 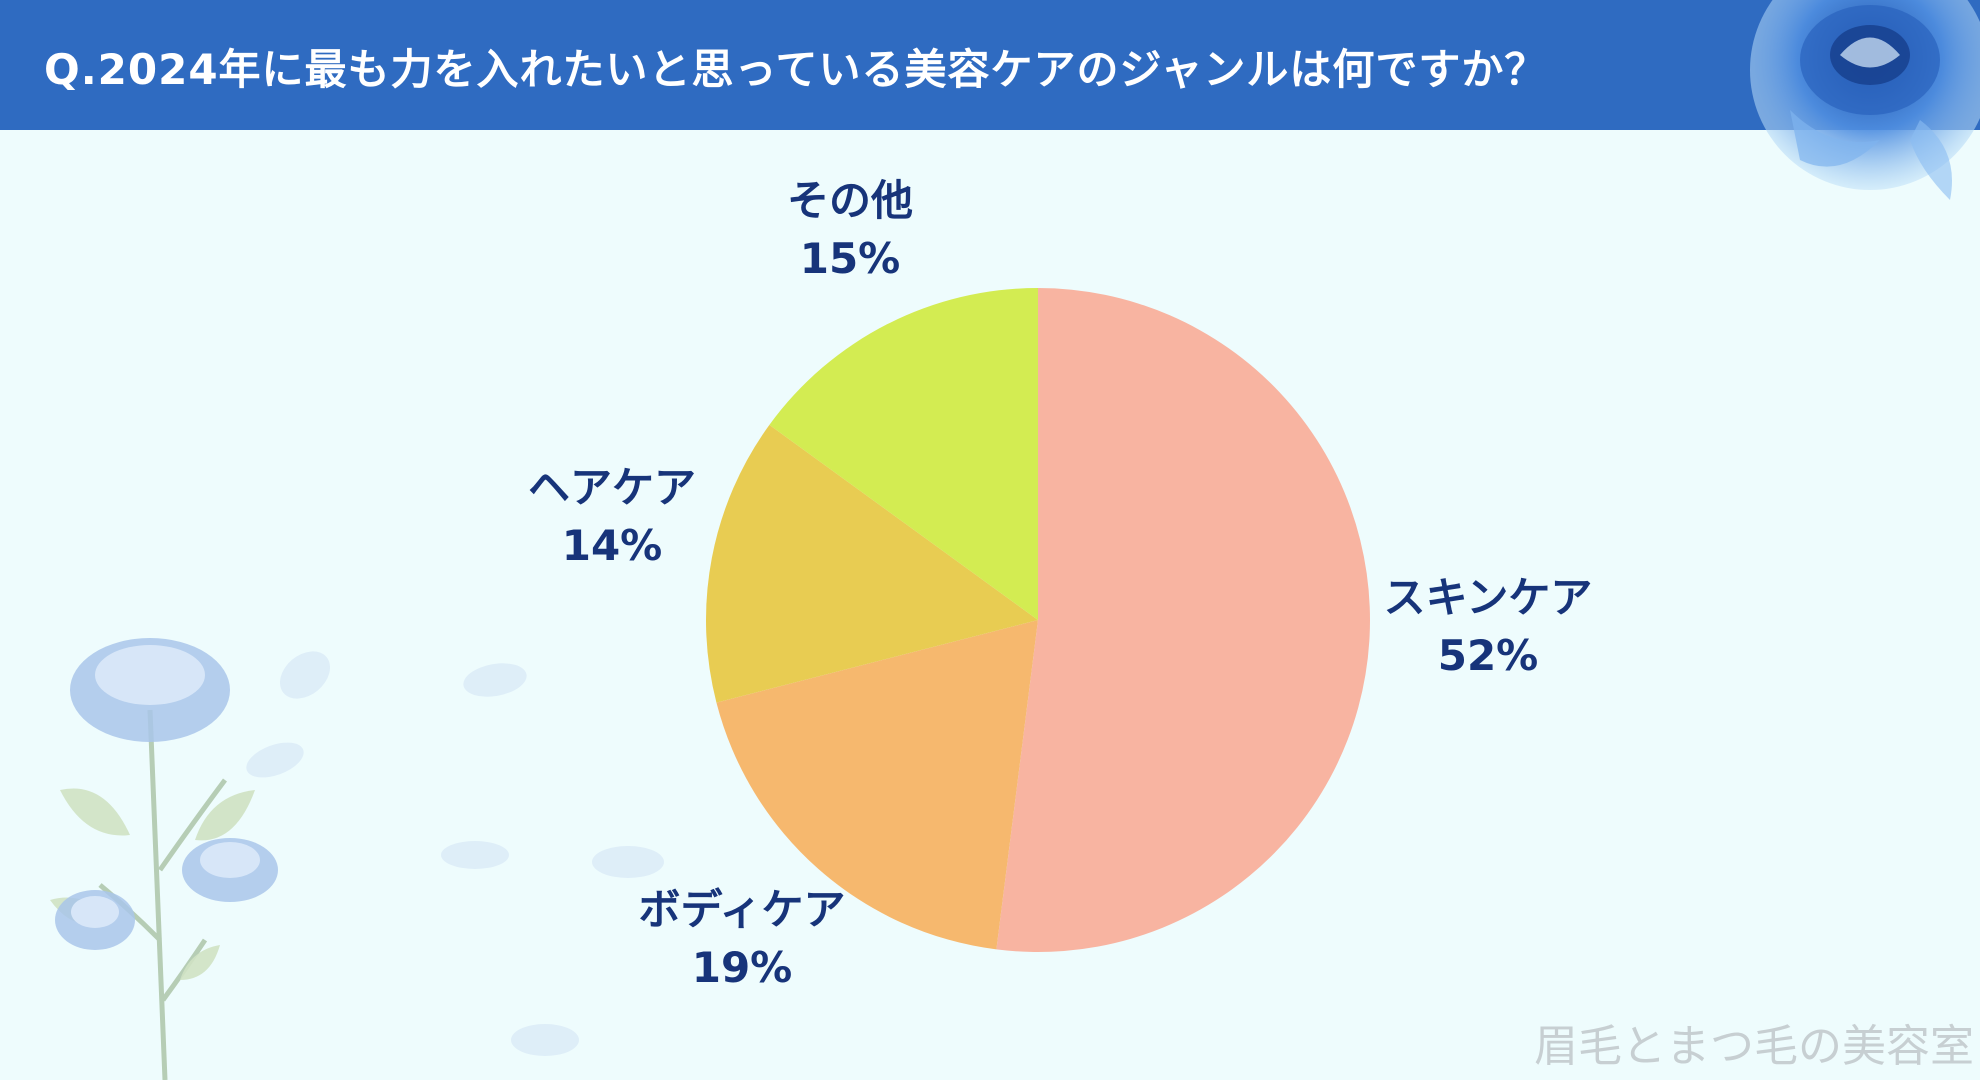 What do you see at coordinates (850, 200) in the screenshot?
I see `slice-category-label: その他` at bounding box center [850, 200].